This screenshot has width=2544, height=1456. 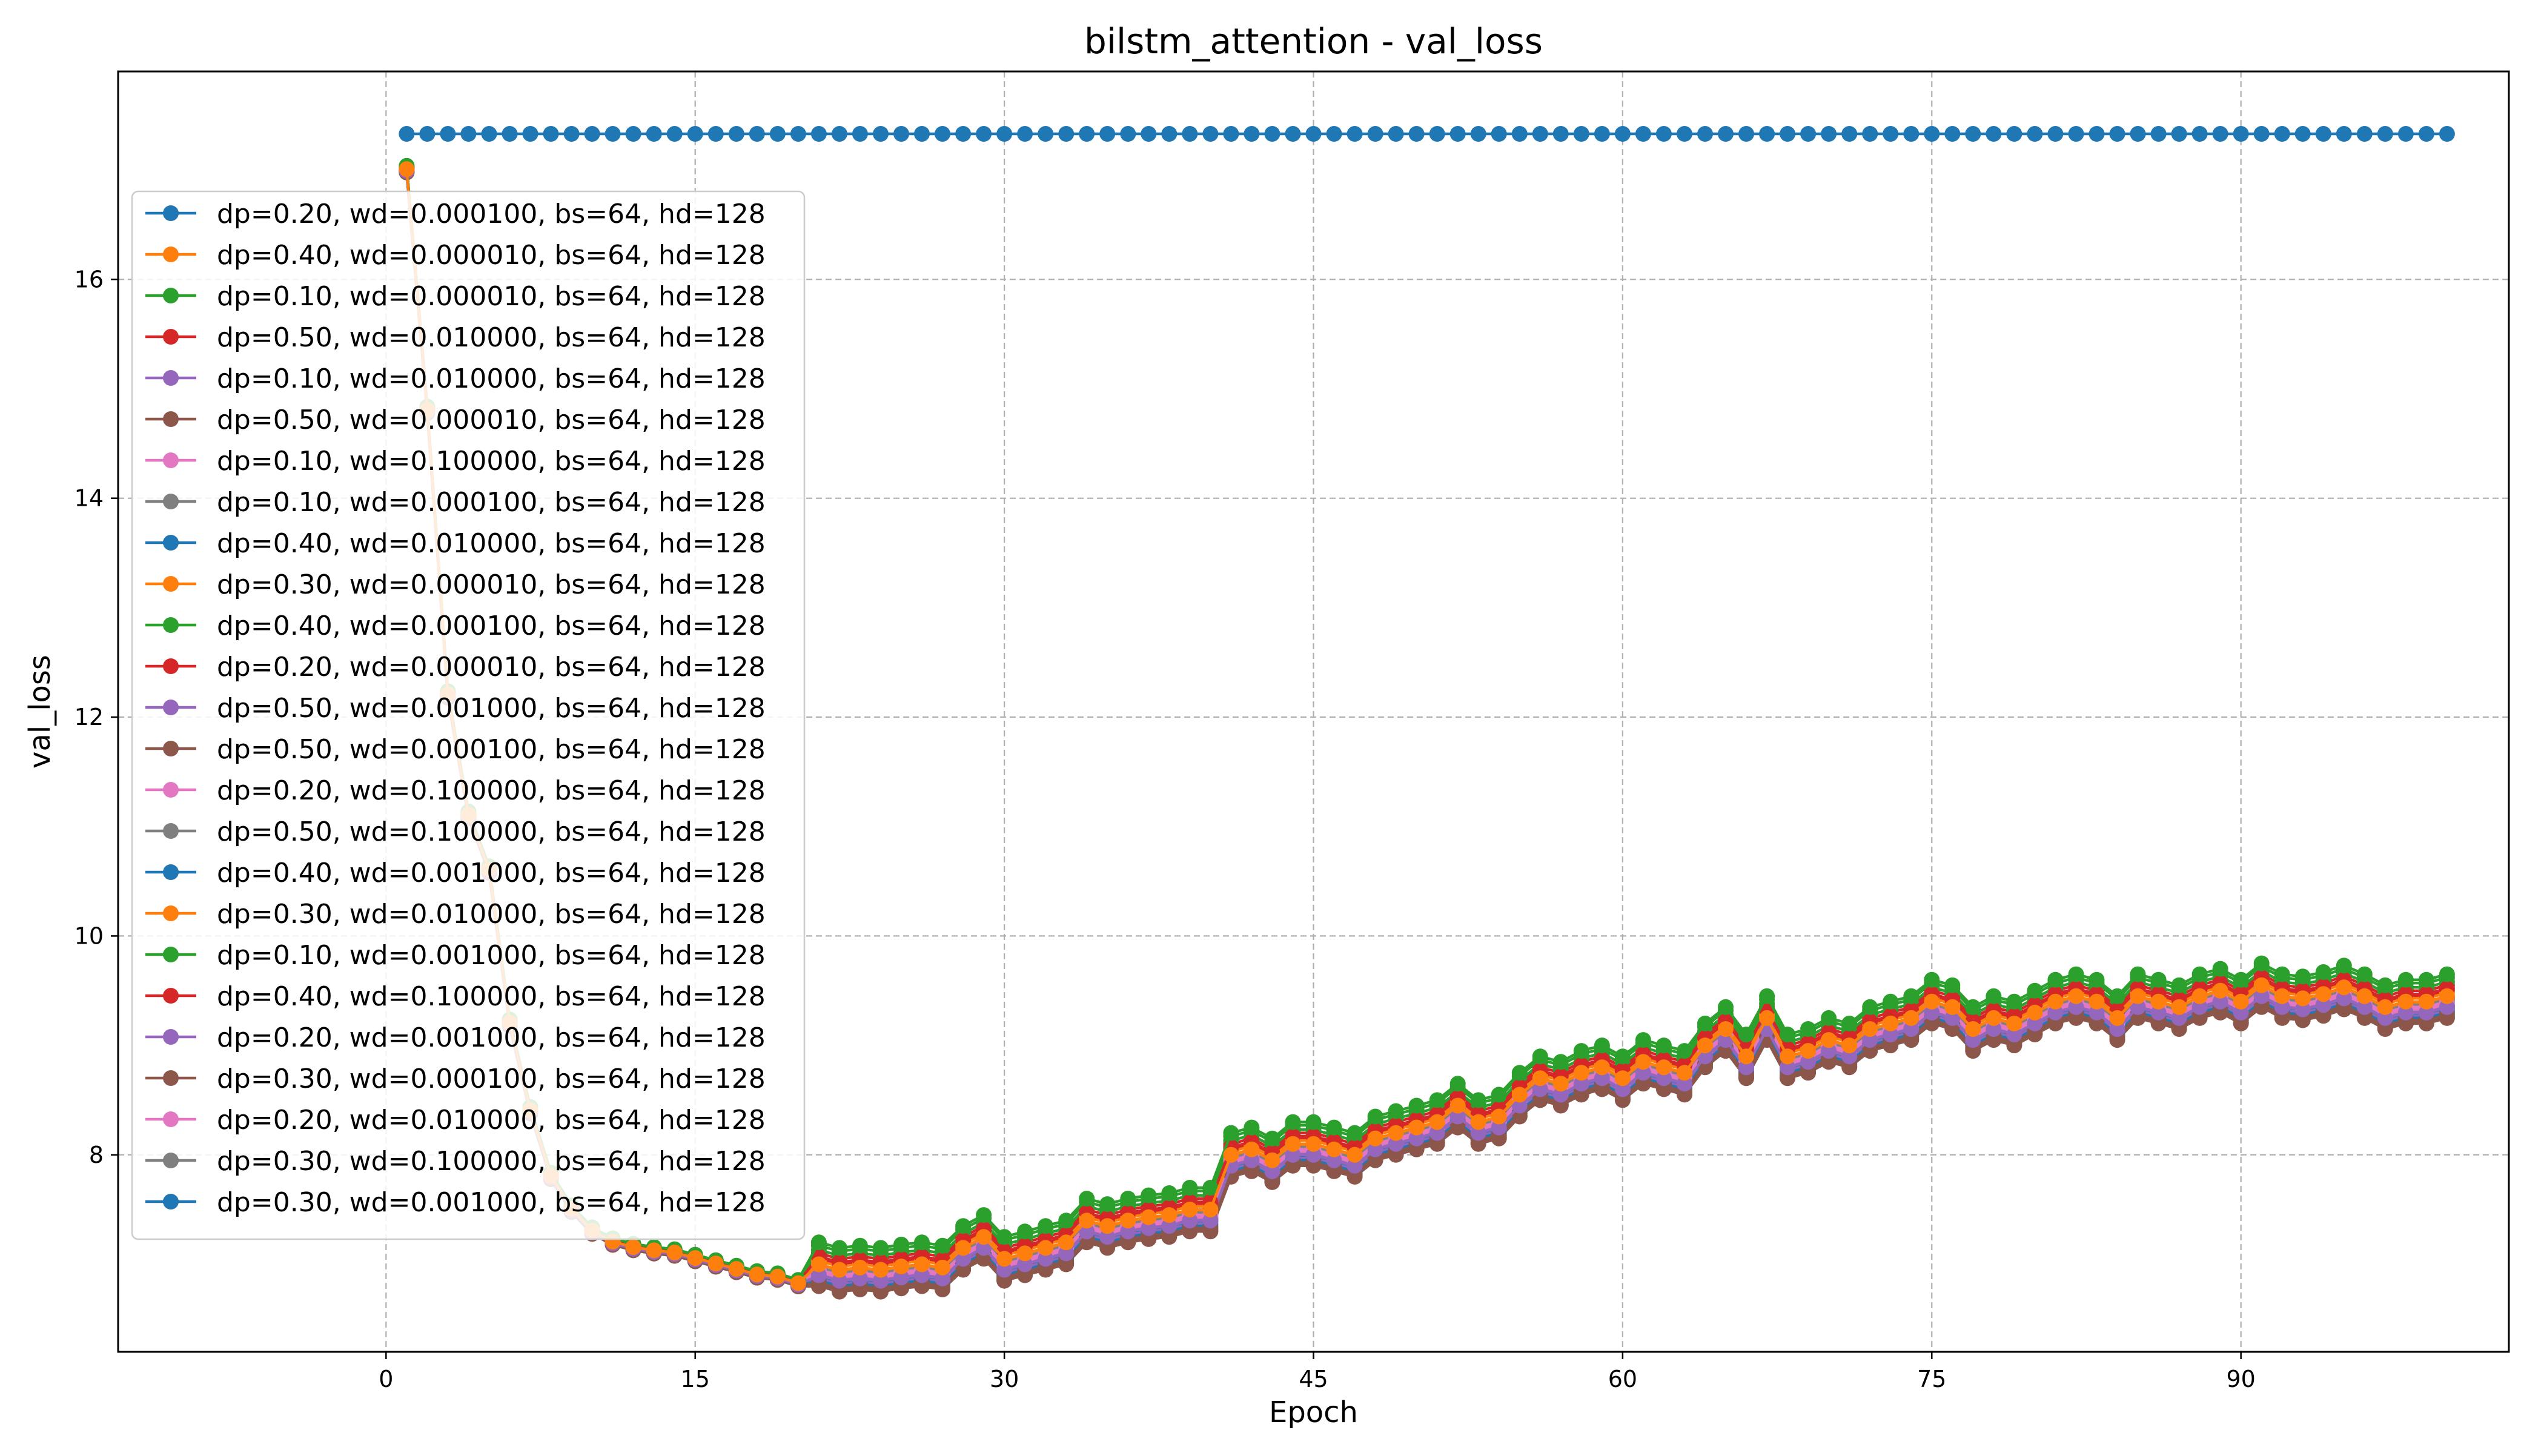 I want to click on legend-item: dp=0.10, wd=0.000100, bs=64, hd=128, so click(x=456, y=502).